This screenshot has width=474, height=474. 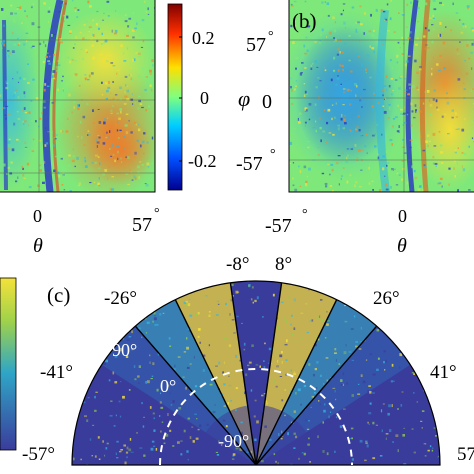 I want to click on colorbar-tick-label: 0, so click(x=204, y=98).